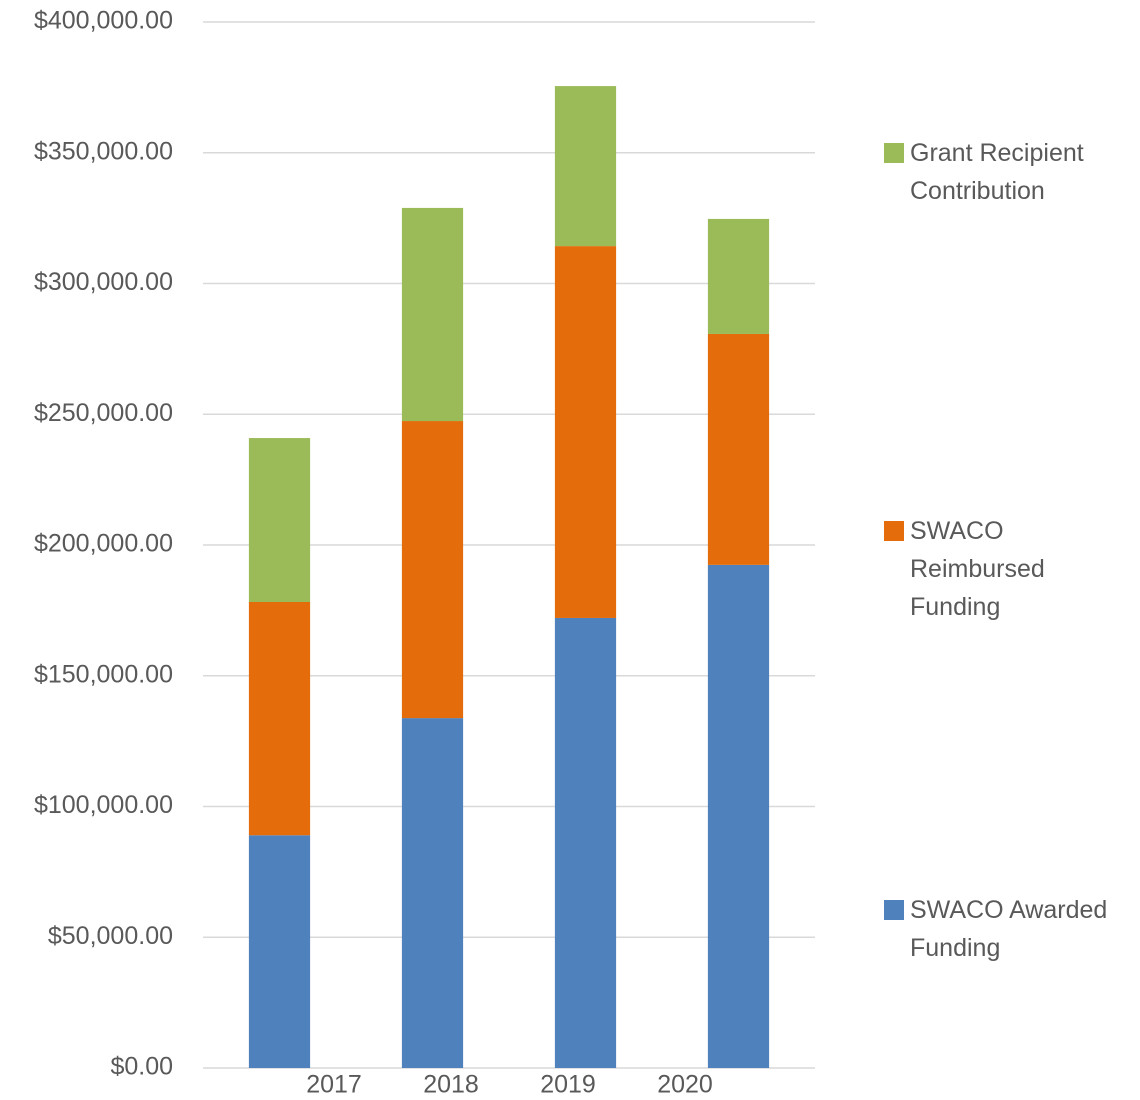 Image resolution: width=1140 pixels, height=1100 pixels. Describe the element at coordinates (103, 151) in the screenshot. I see `y-tick-label: $350,000.00` at that location.